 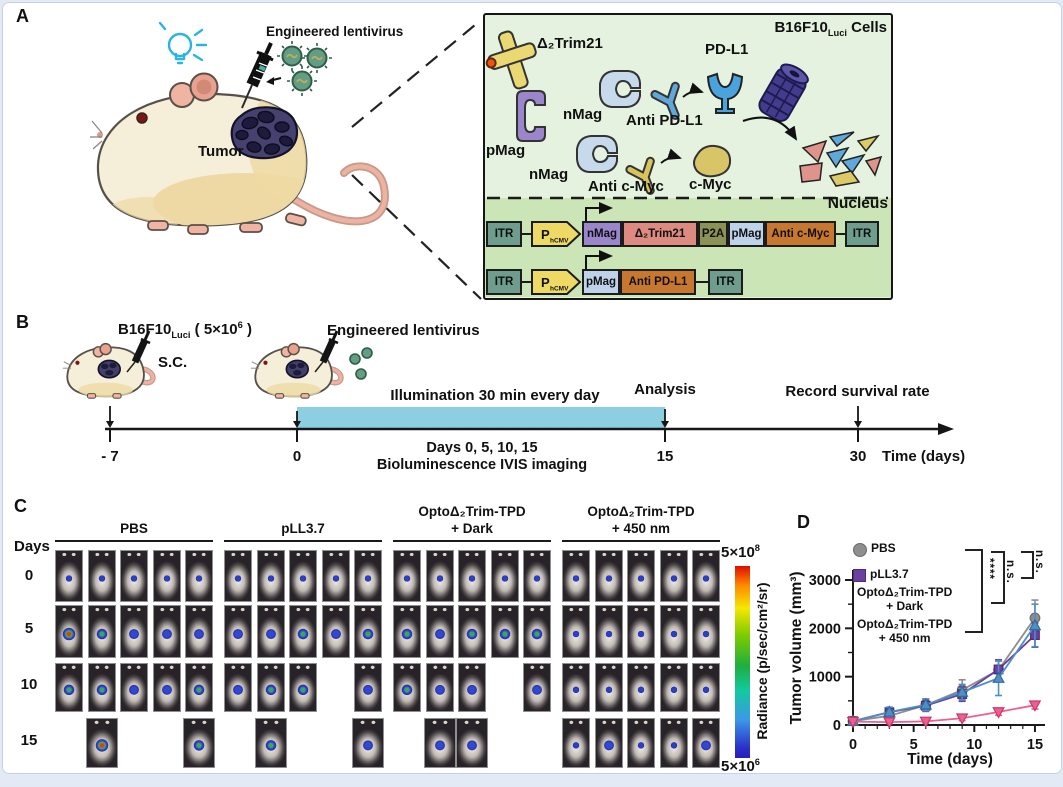 What do you see at coordinates (665, 389) in the screenshot?
I see `analysis-label: Analysis` at bounding box center [665, 389].